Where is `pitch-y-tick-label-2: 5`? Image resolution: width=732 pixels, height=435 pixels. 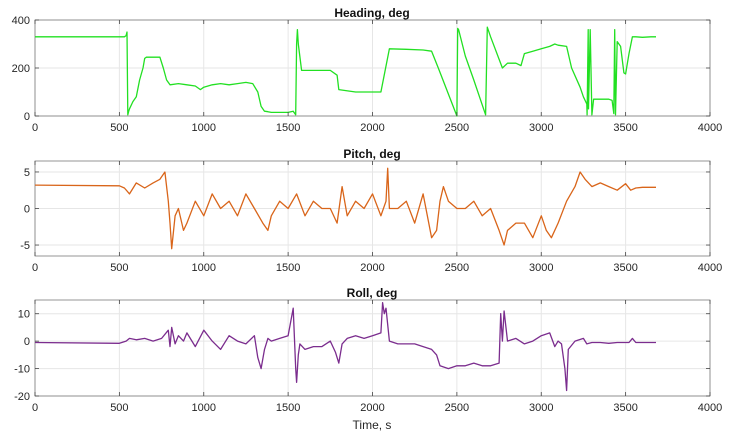
pitch-y-tick-label-2: 5 is located at coordinates (27, 173).